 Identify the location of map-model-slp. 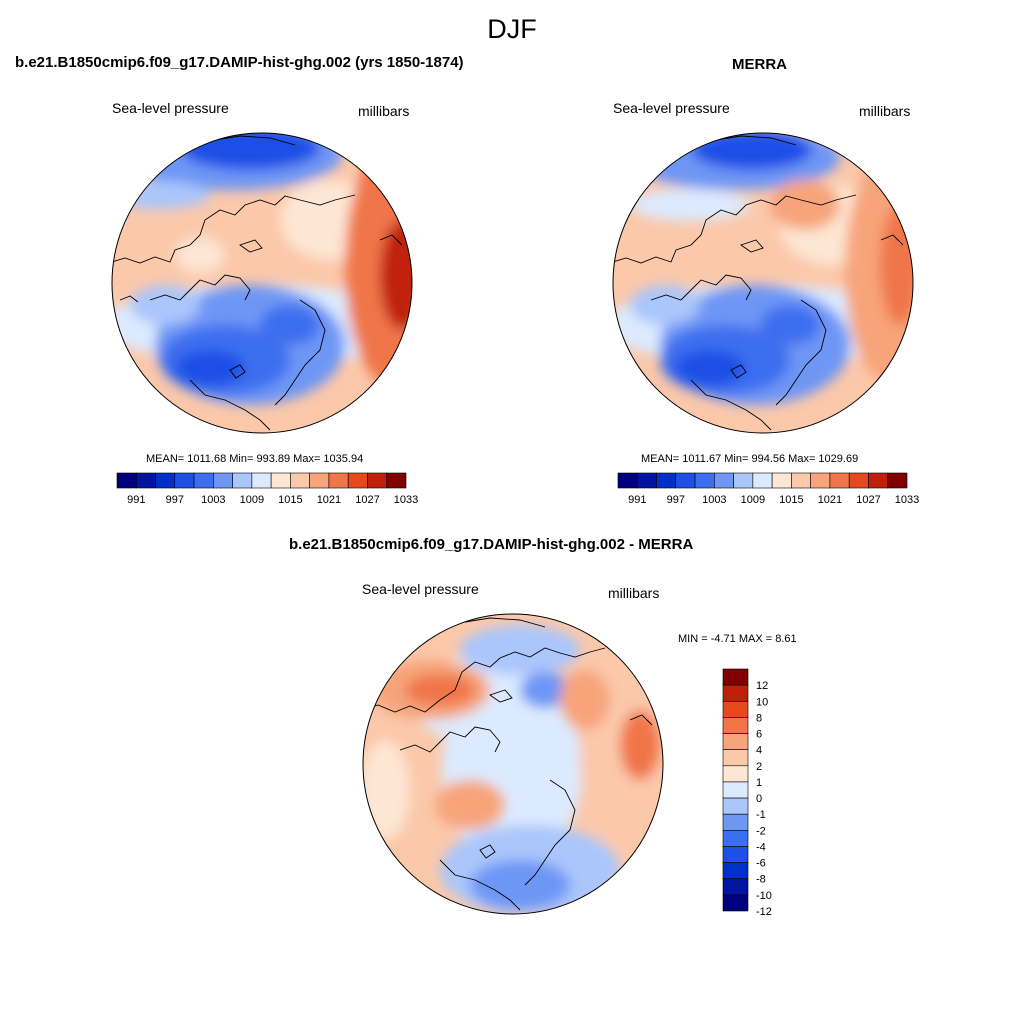
(262, 283).